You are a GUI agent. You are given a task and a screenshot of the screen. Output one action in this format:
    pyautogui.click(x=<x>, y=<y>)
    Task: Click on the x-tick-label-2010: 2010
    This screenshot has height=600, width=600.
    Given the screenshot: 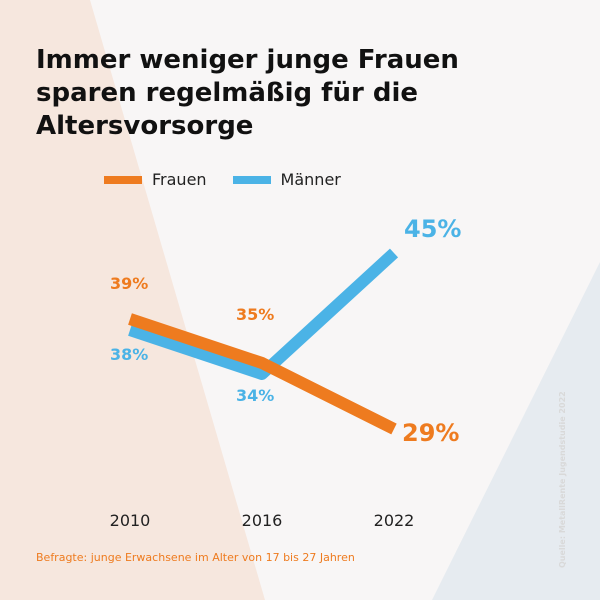 What is the action you would take?
    pyautogui.click(x=130, y=520)
    